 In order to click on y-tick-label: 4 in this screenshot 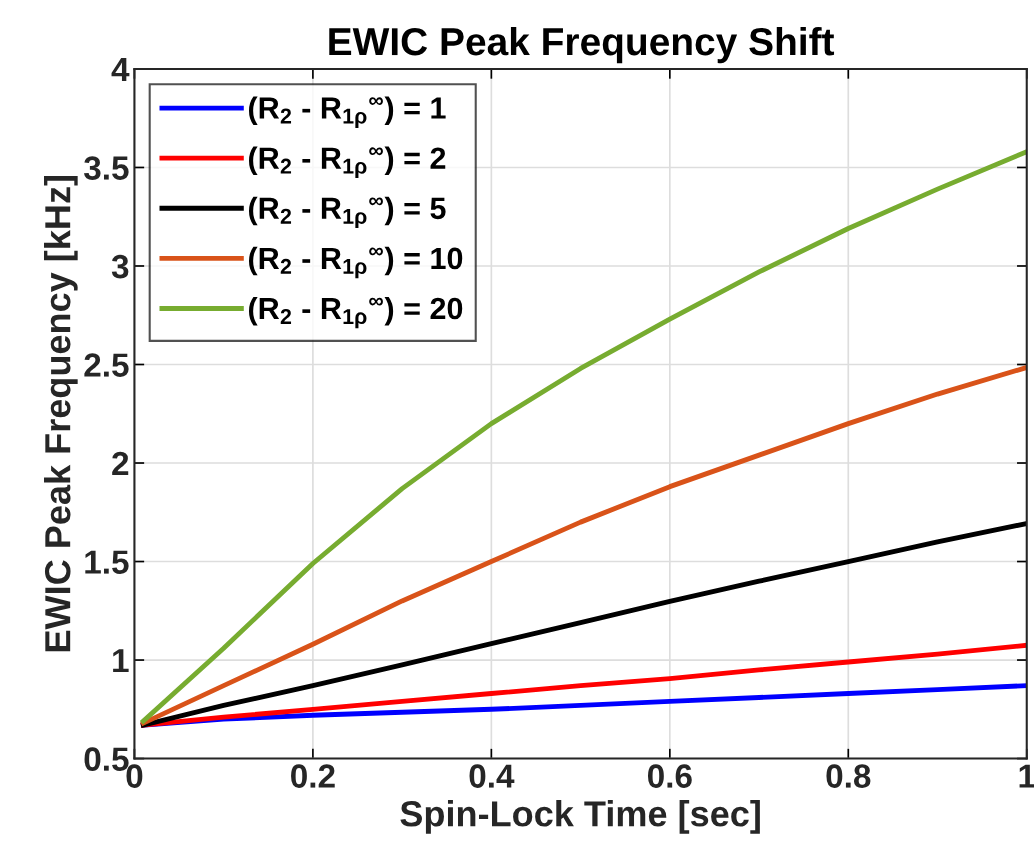, I will do `click(120, 70)`.